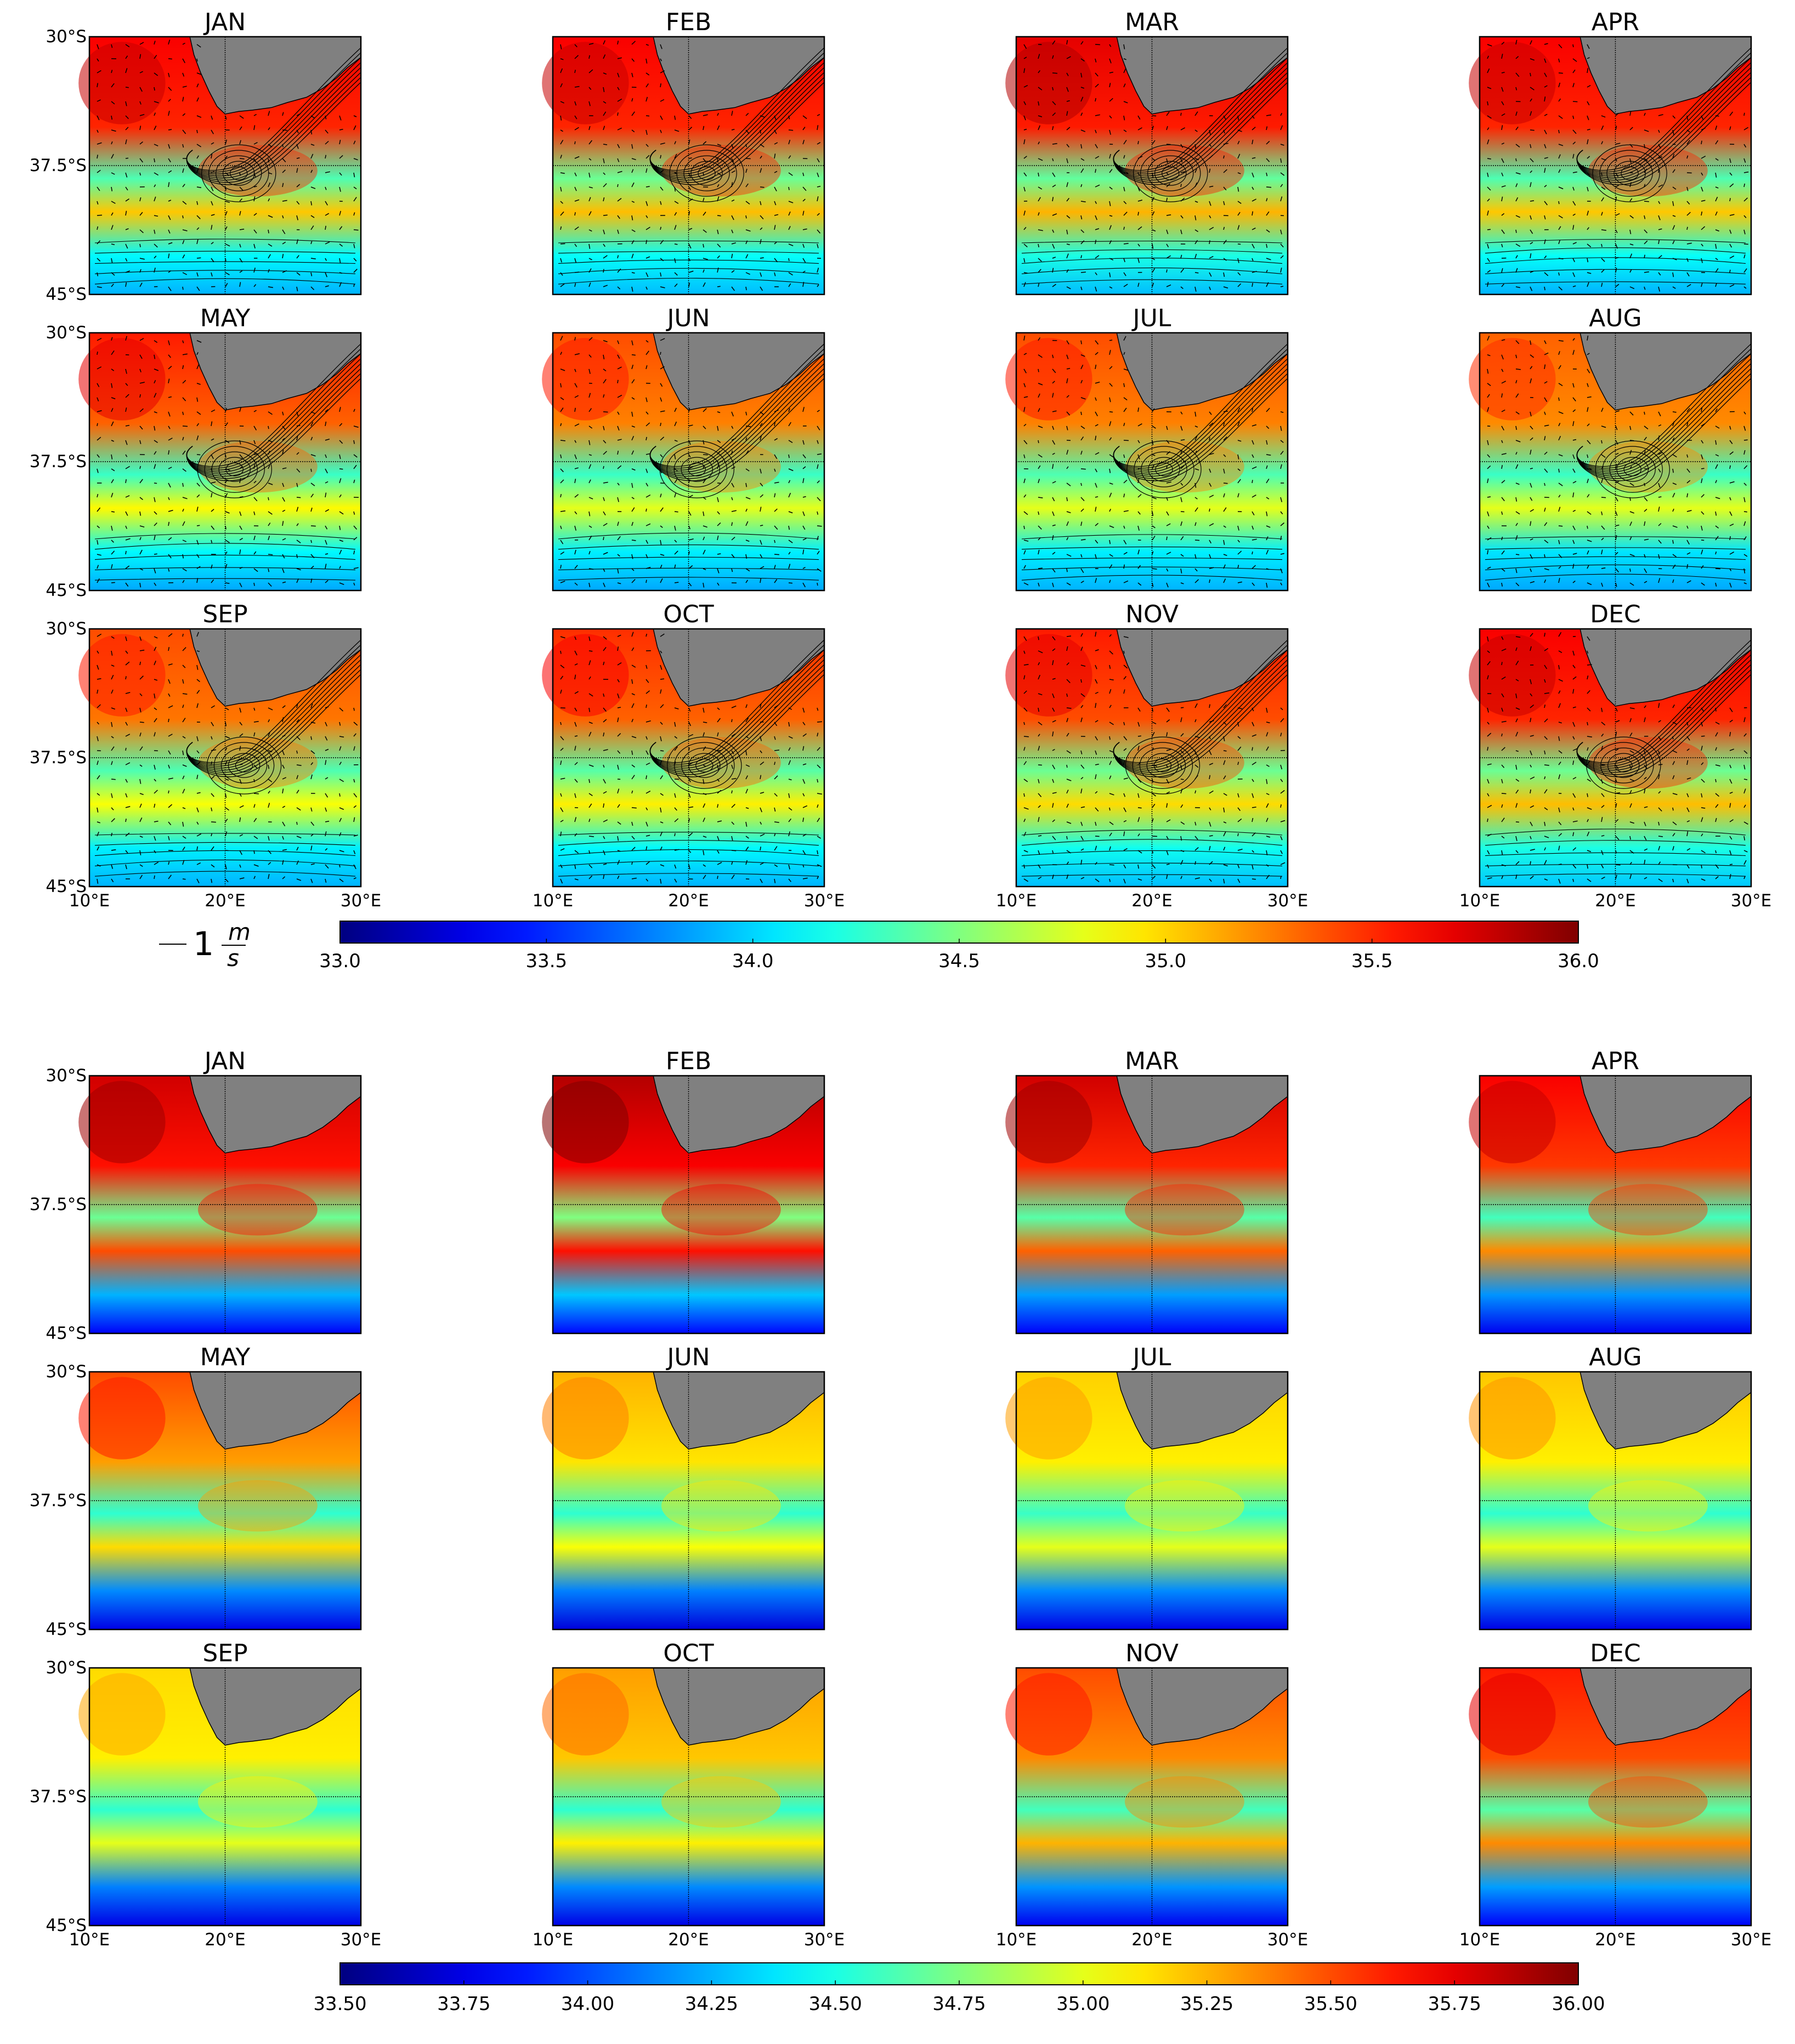 This screenshot has width=1795, height=2044. I want to click on lon-tick-label: 30°E, so click(361, 1940).